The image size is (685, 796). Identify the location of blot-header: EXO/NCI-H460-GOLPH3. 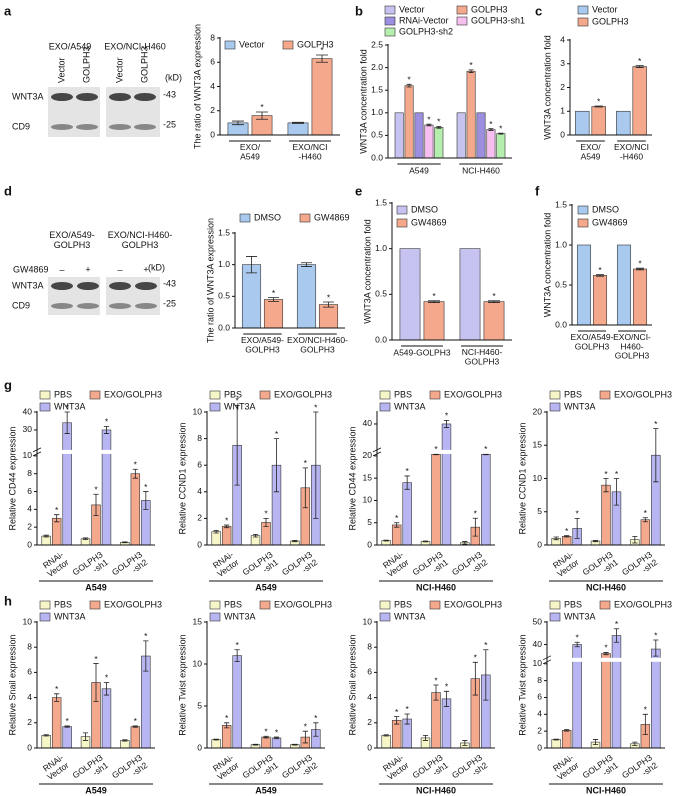
(140, 240).